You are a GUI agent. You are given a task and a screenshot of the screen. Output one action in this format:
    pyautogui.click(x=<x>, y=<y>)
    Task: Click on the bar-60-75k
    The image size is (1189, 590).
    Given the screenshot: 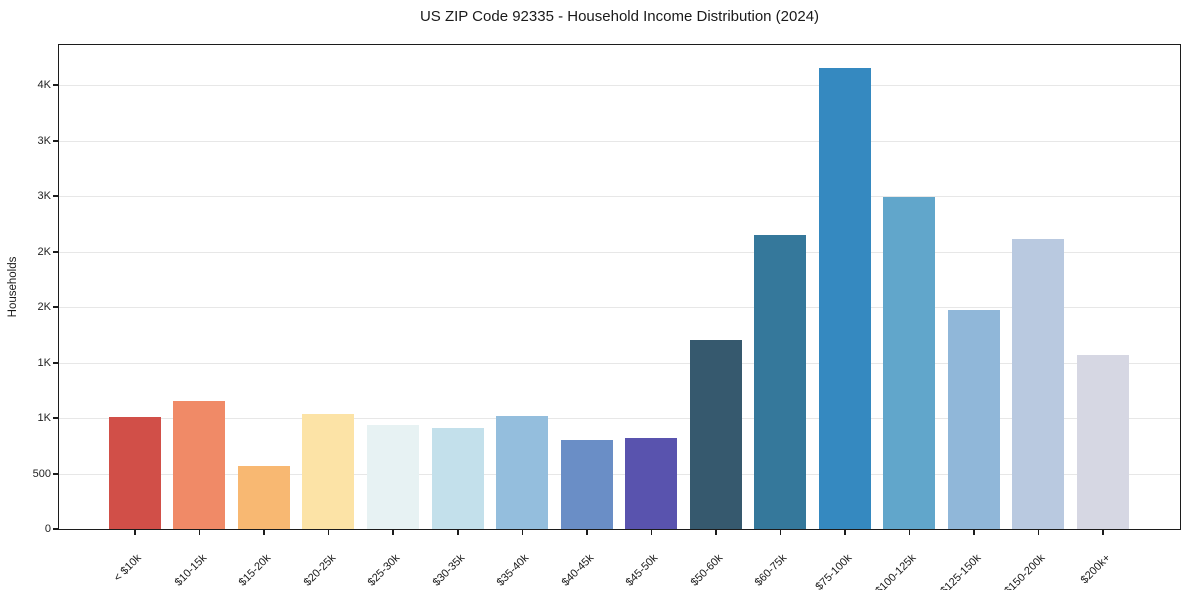 What is the action you would take?
    pyautogui.click(x=780, y=382)
    